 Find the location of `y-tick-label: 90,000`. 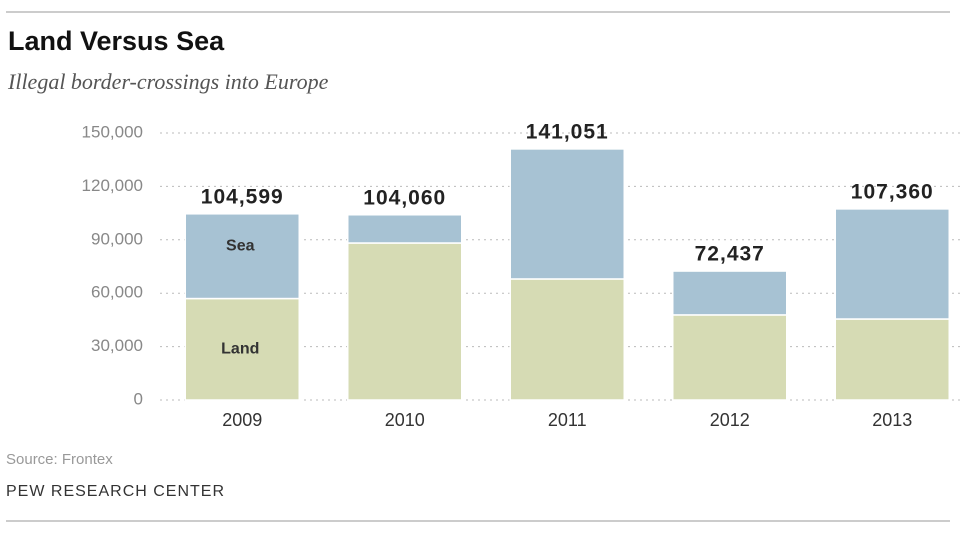

y-tick-label: 90,000 is located at coordinates (117, 238).